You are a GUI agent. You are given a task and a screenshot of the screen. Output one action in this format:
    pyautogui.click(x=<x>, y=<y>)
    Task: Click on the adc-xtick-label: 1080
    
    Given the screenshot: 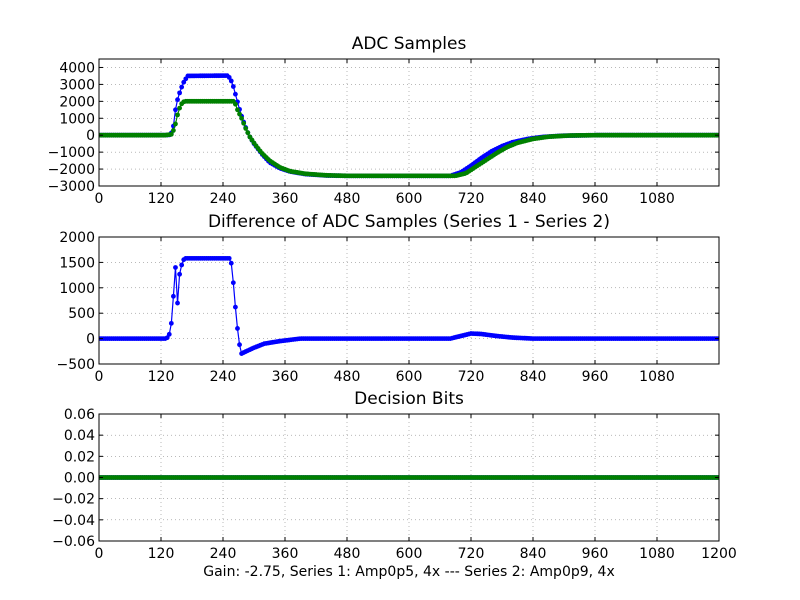 What is the action you would take?
    pyautogui.click(x=657, y=199)
    